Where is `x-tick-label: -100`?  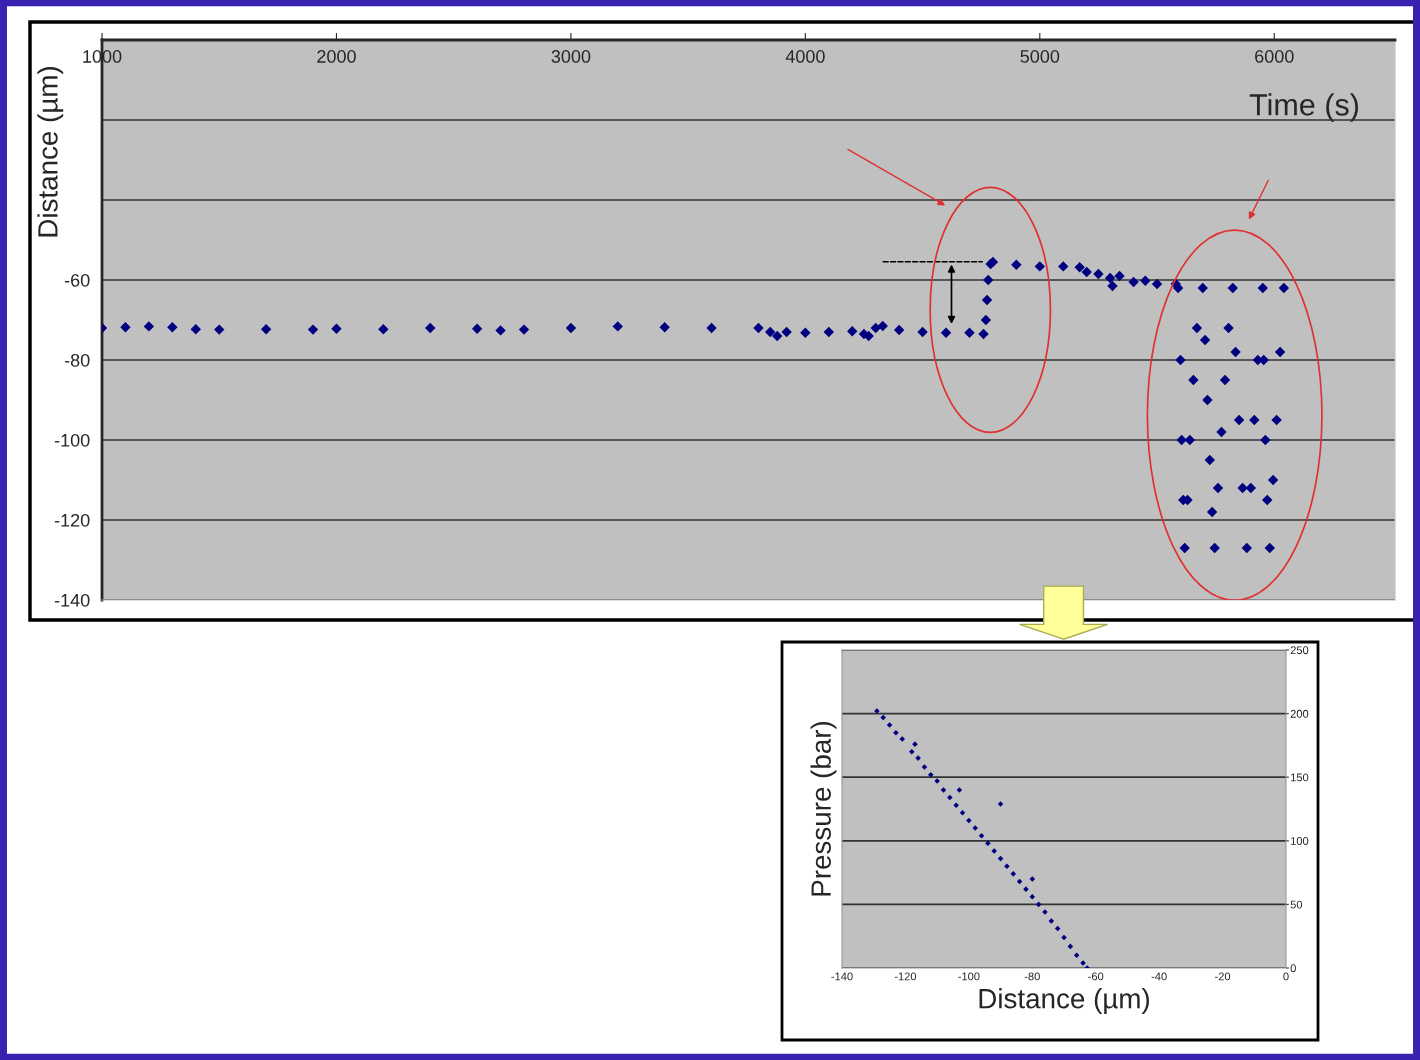 x-tick-label: -100 is located at coordinates (969, 976).